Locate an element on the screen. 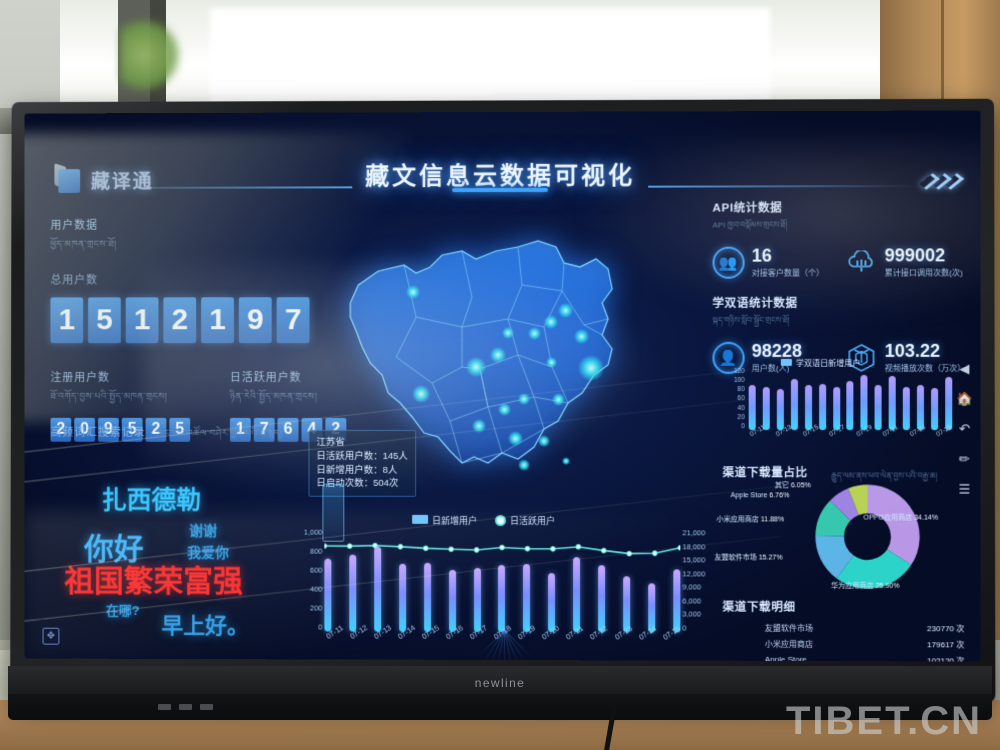 This screenshot has width=1000, height=750. kpi-video-plays-value: 103.22 is located at coordinates (912, 350).